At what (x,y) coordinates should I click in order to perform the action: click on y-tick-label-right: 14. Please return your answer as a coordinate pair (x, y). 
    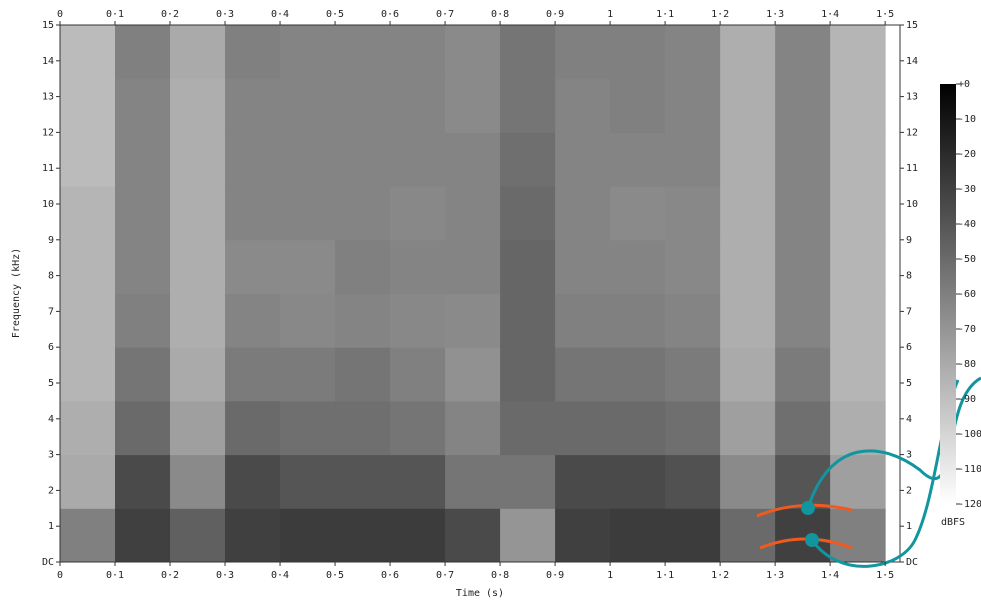
    Looking at the image, I should click on (912, 61).